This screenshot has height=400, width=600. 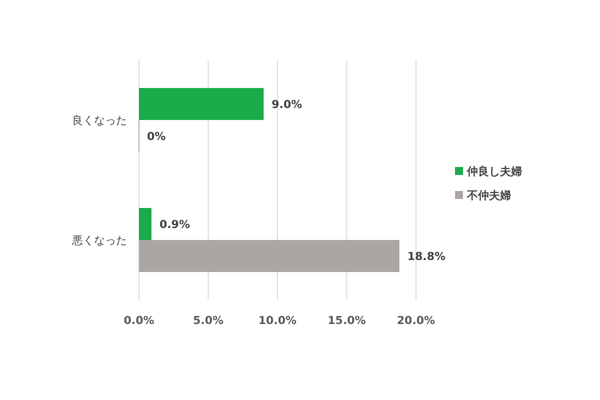 I want to click on legend-label: 不仲夫婦, so click(x=488, y=195).